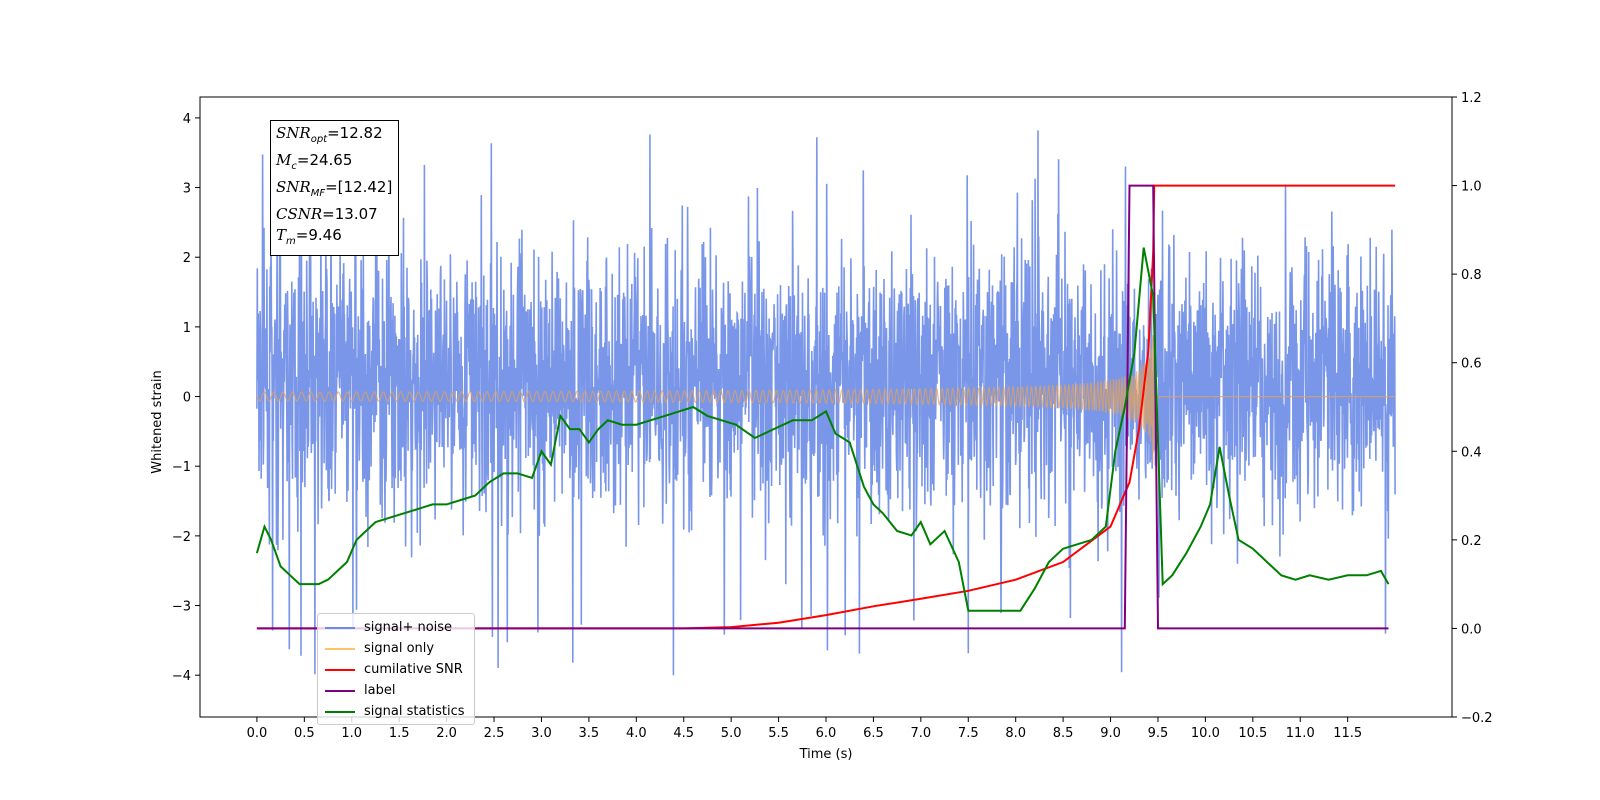  What do you see at coordinates (921, 733) in the screenshot?
I see `x-tick-label: 7.0` at bounding box center [921, 733].